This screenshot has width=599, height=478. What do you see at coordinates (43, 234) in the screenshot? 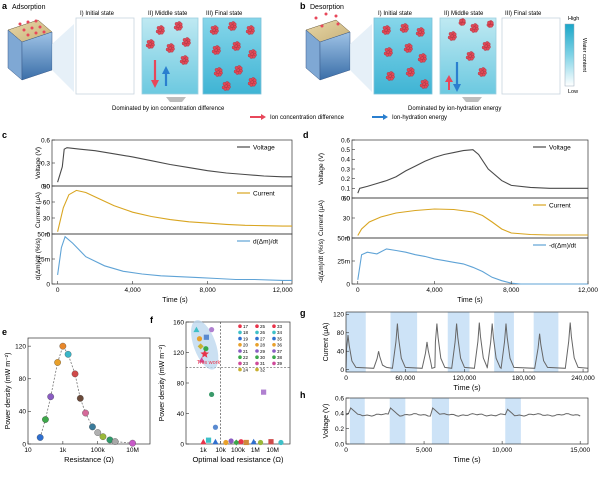
I see `y-tick-label: 50m` at bounding box center [43, 234].